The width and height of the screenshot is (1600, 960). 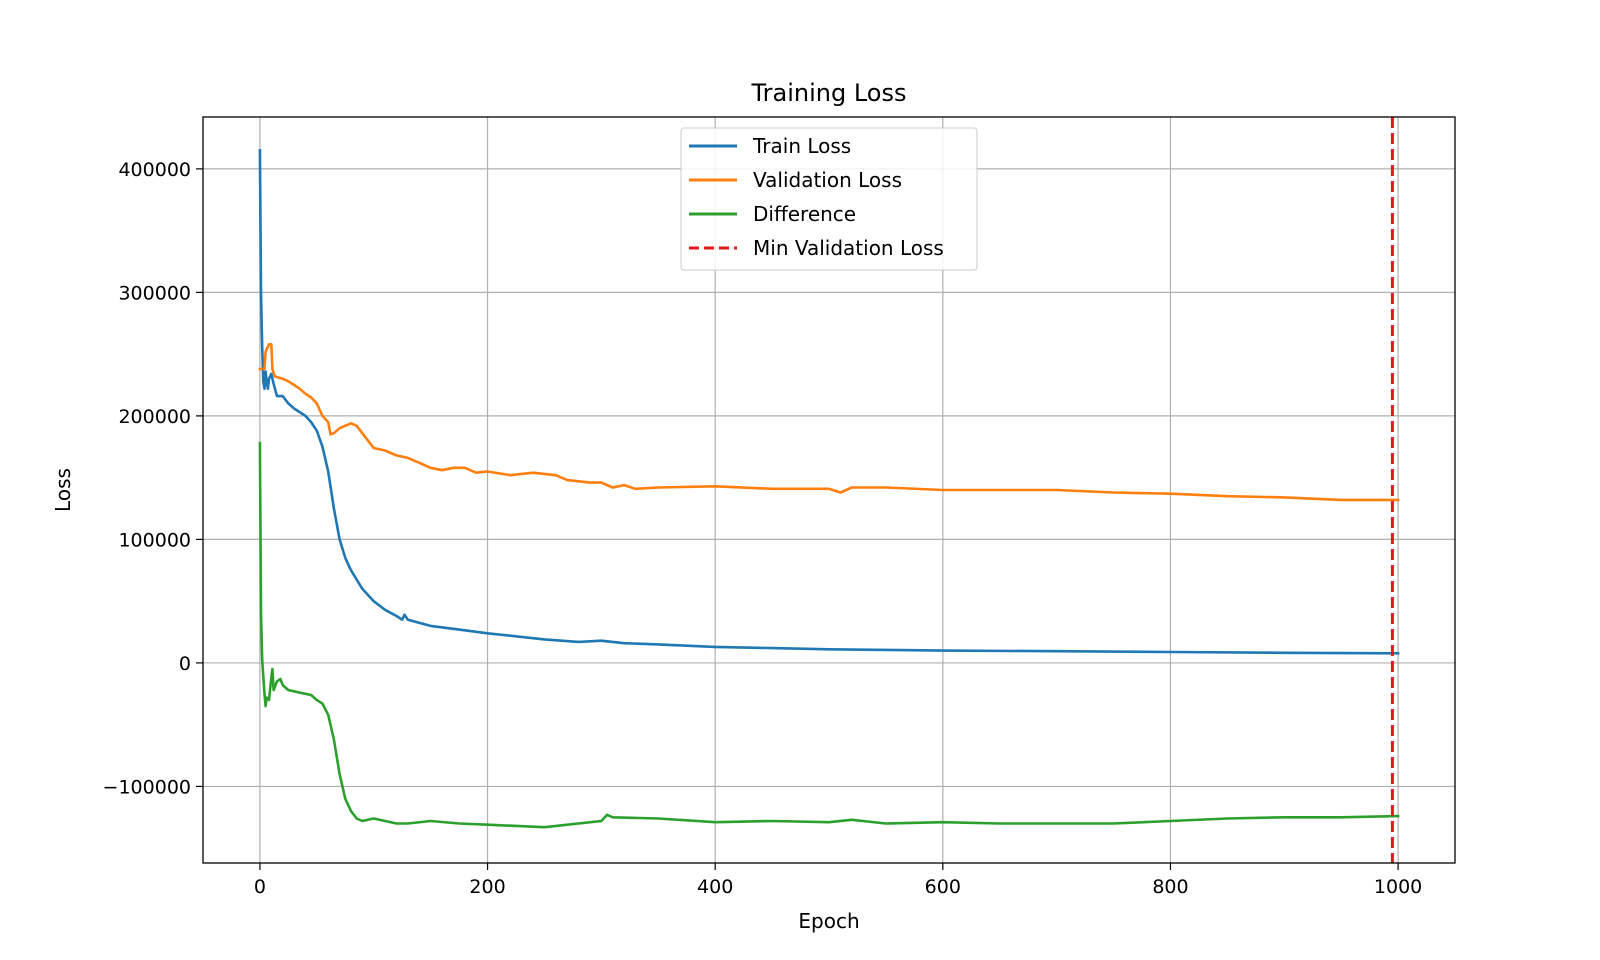 What do you see at coordinates (804, 214) in the screenshot?
I see `legend-label-difference: Difference` at bounding box center [804, 214].